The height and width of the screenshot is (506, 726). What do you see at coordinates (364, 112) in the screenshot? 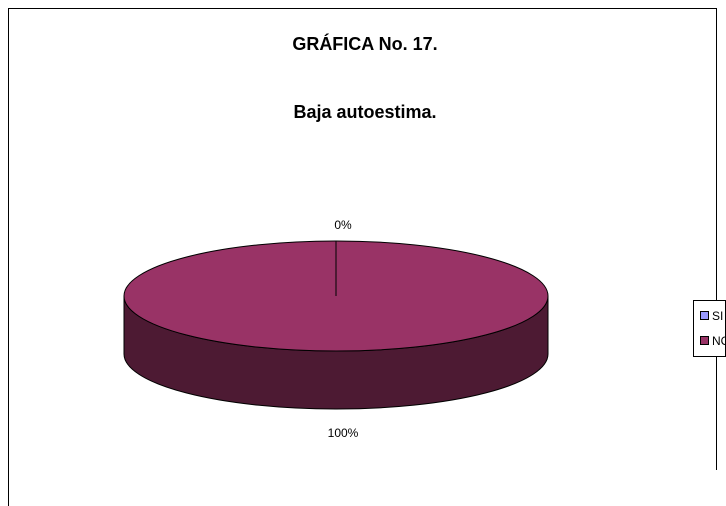
I see `chart-subtitle: Baja autoestima.` at bounding box center [364, 112].